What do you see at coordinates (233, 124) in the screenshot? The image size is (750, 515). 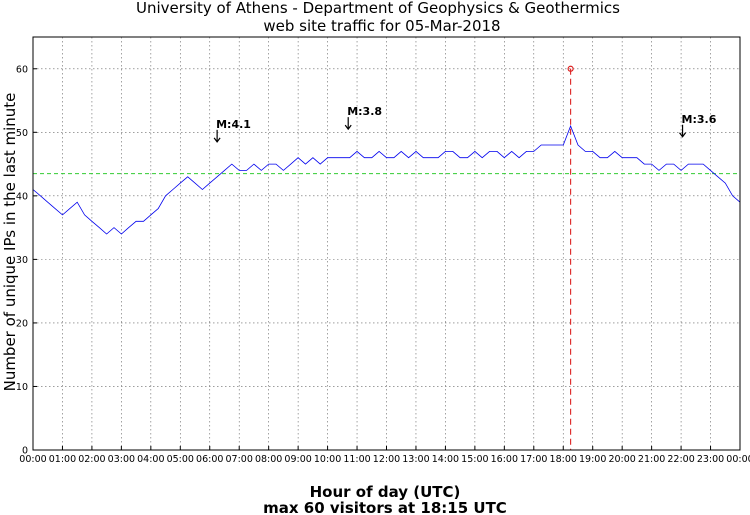 I see `annotation-label: M:4.1` at bounding box center [233, 124].